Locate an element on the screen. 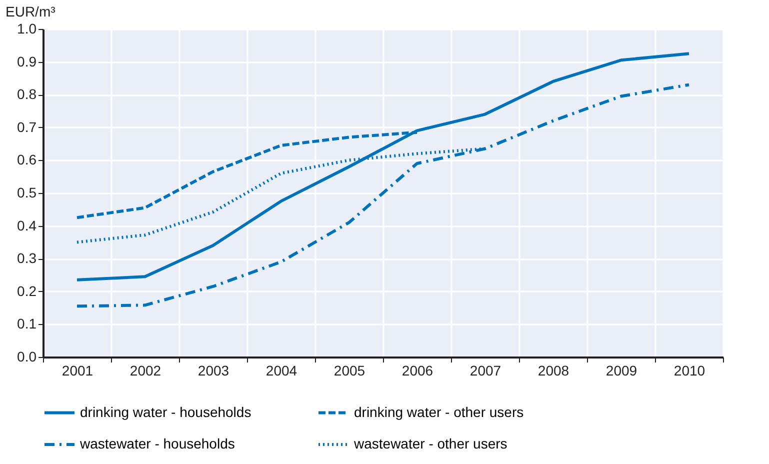 The height and width of the screenshot is (464, 769). y-tick-label: 0.2 is located at coordinates (27, 290).